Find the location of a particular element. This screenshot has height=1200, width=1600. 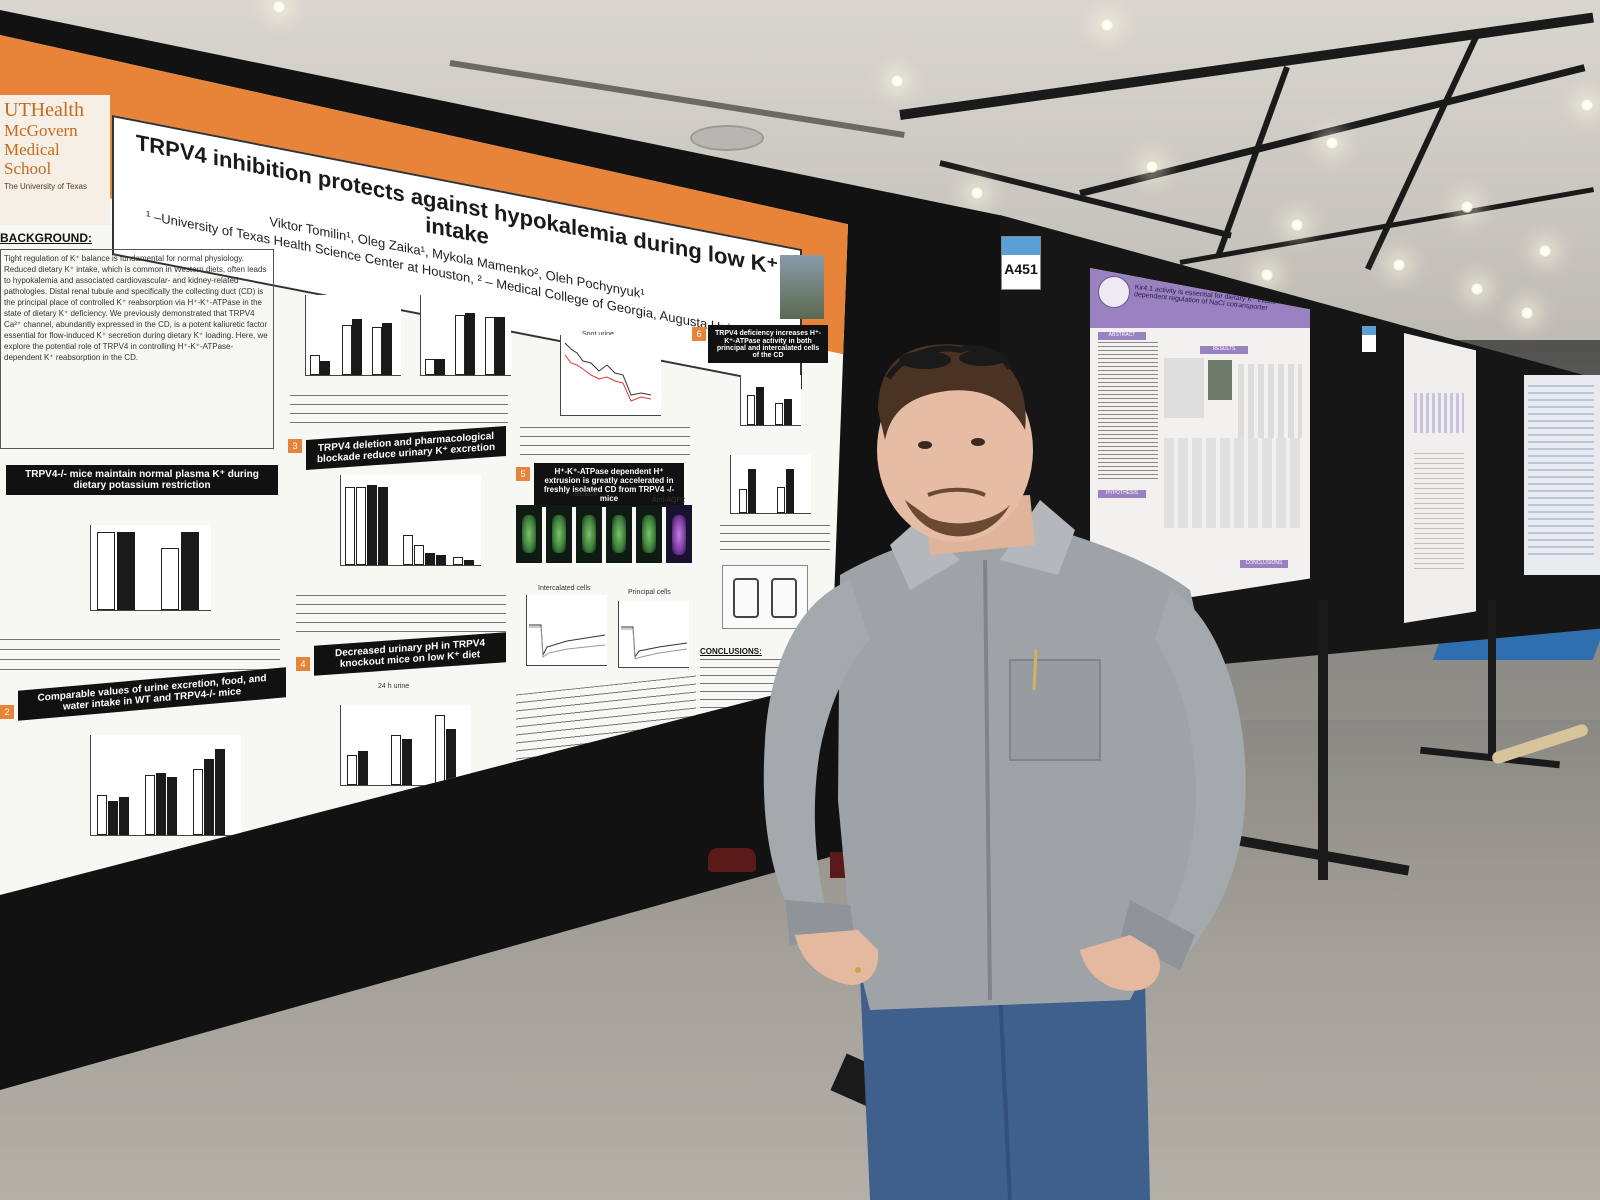

intercalated-ph-trace is located at coordinates (566, 630).